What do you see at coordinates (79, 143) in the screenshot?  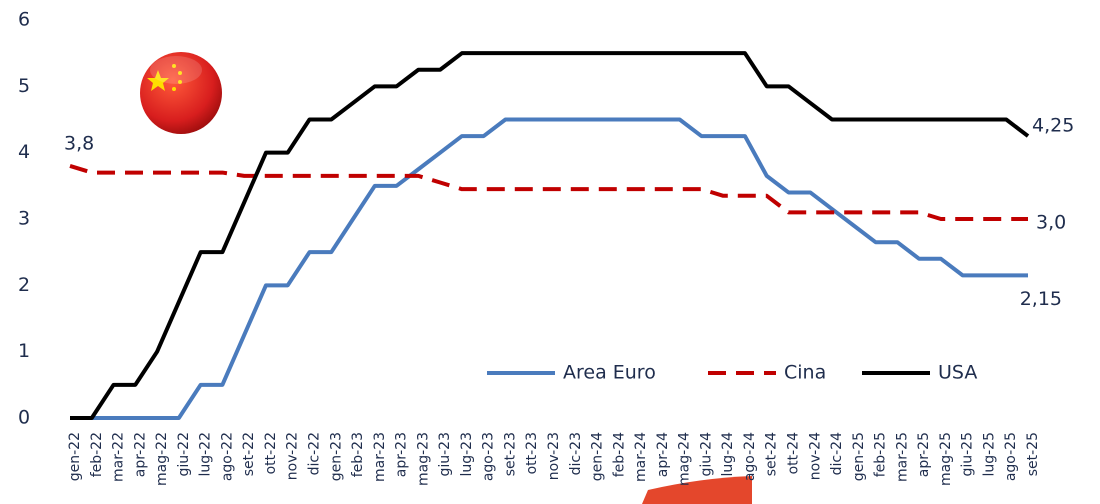 I see `data-label: 3,8` at bounding box center [79, 143].